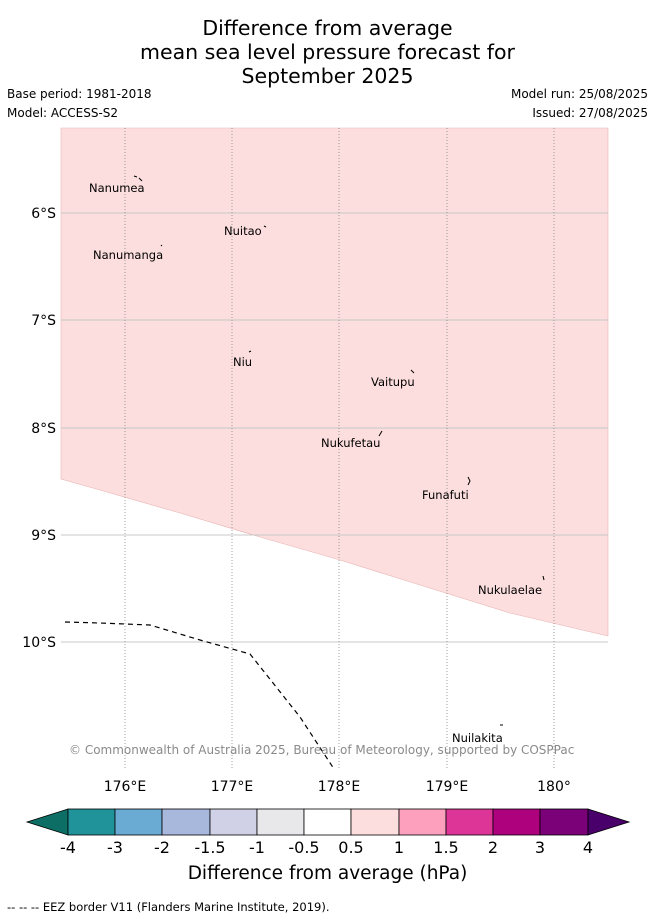 The height and width of the screenshot is (919, 655). Describe the element at coordinates (209, 847) in the screenshot. I see `colorbar-label-neg1_5: -1.5` at that location.